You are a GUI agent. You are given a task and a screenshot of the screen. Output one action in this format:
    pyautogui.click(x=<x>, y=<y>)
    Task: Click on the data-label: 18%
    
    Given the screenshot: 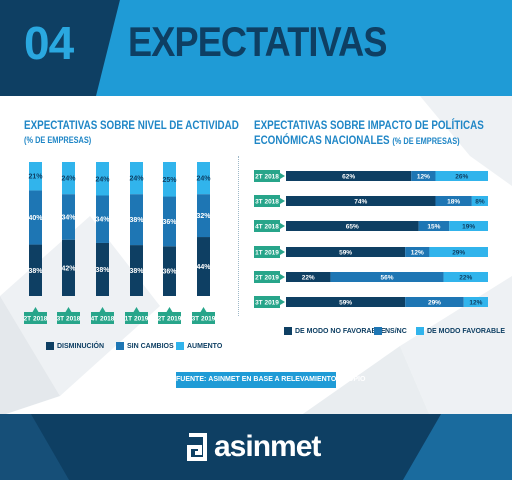 What is the action you would take?
    pyautogui.click(x=453, y=202)
    